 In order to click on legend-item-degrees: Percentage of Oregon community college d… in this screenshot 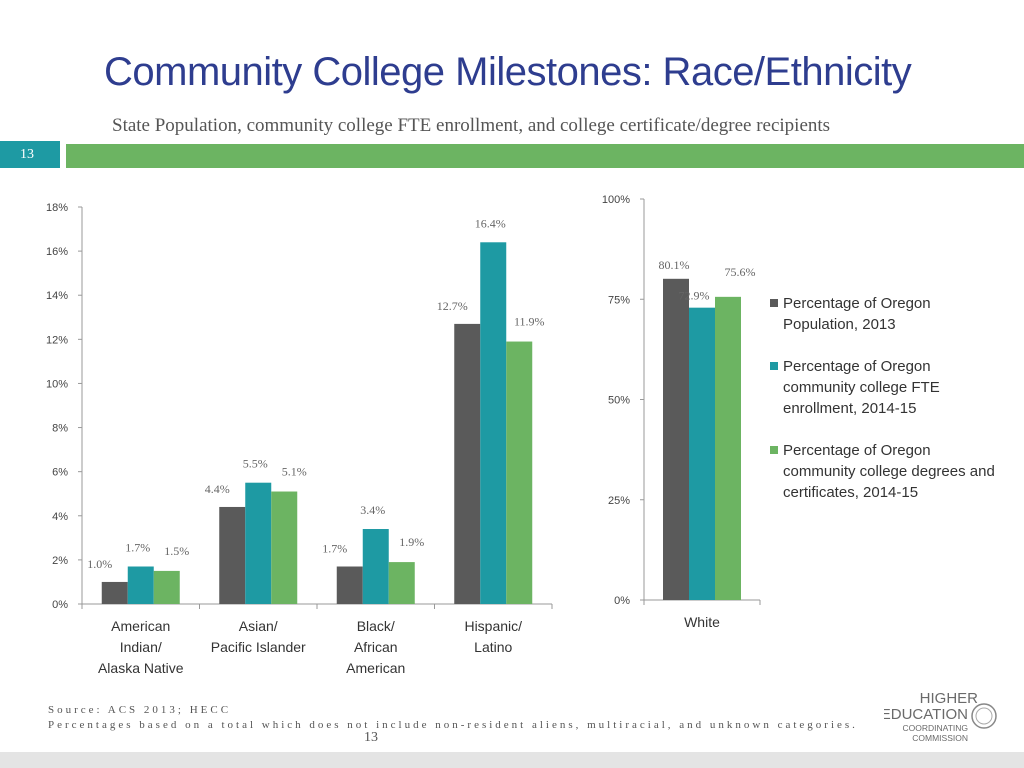, I will do `click(885, 471)`.